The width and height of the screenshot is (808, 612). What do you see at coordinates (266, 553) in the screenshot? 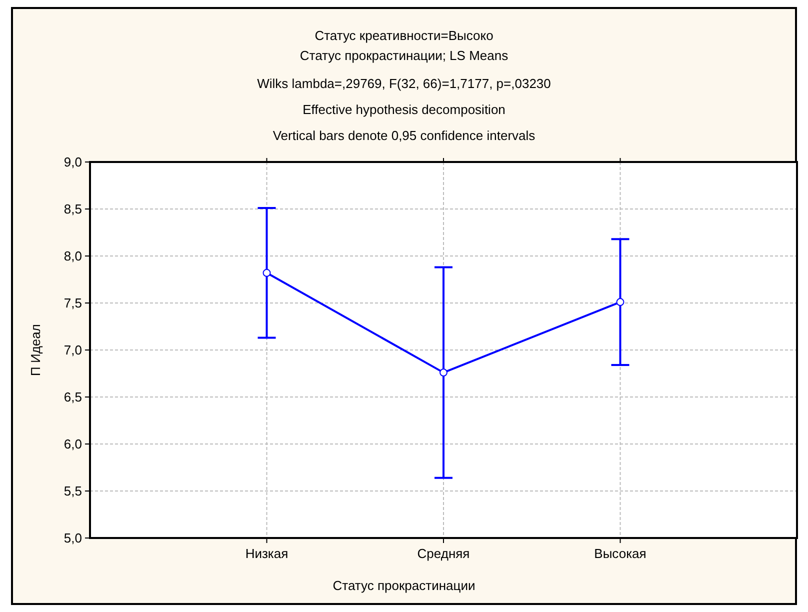
I see `x-tick-label: Низкая` at bounding box center [266, 553].